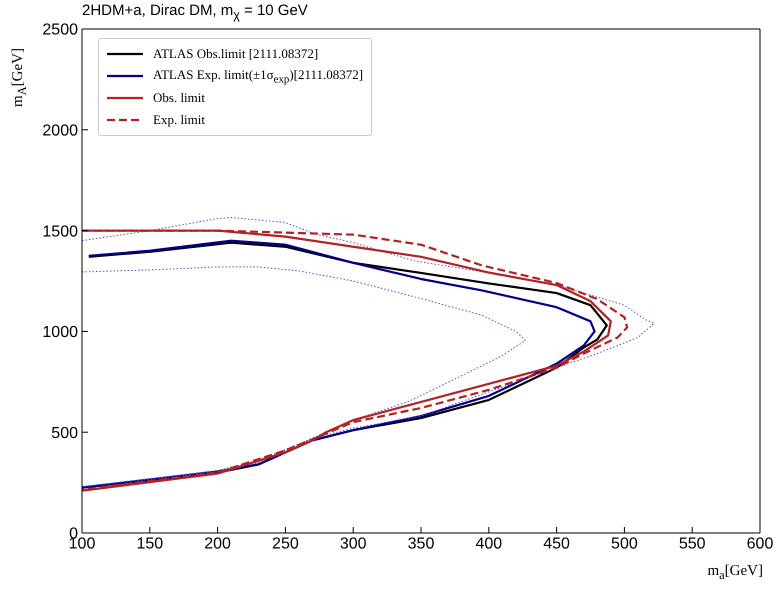 This screenshot has height=590, width=777. What do you see at coordinates (179, 98) in the screenshot?
I see `legend-label: Obs. limit` at bounding box center [179, 98].